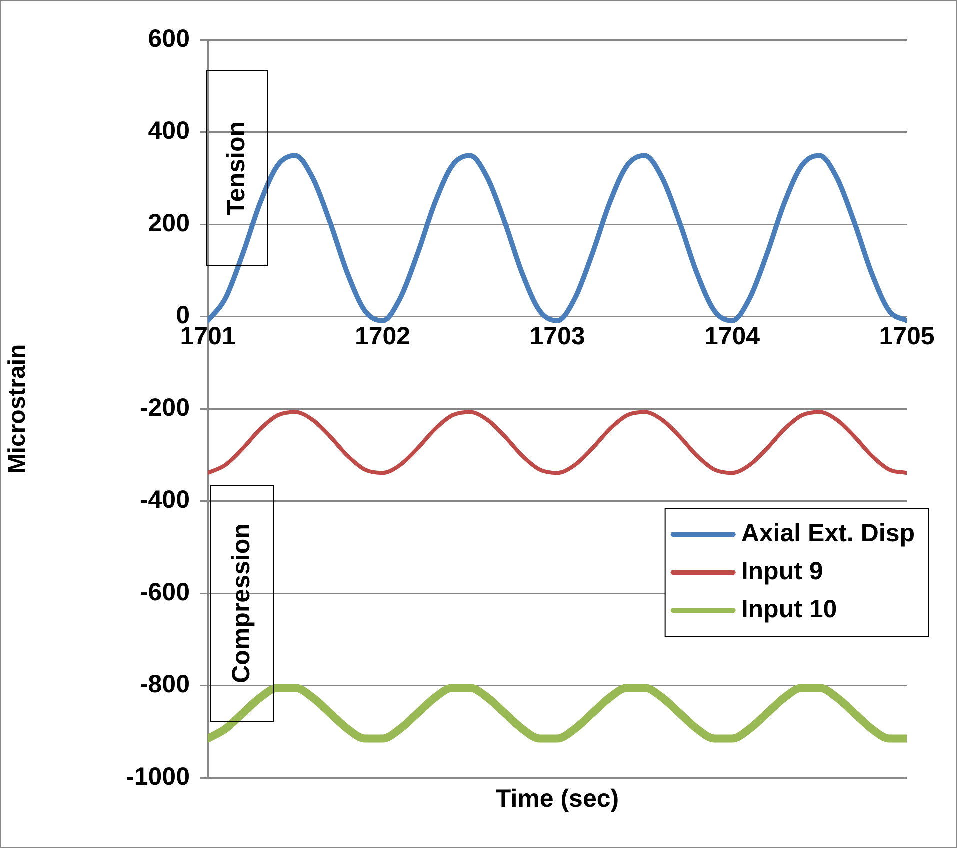 The width and height of the screenshot is (957, 848). Describe the element at coordinates (789, 610) in the screenshot. I see `legend-label: Input 10` at that location.